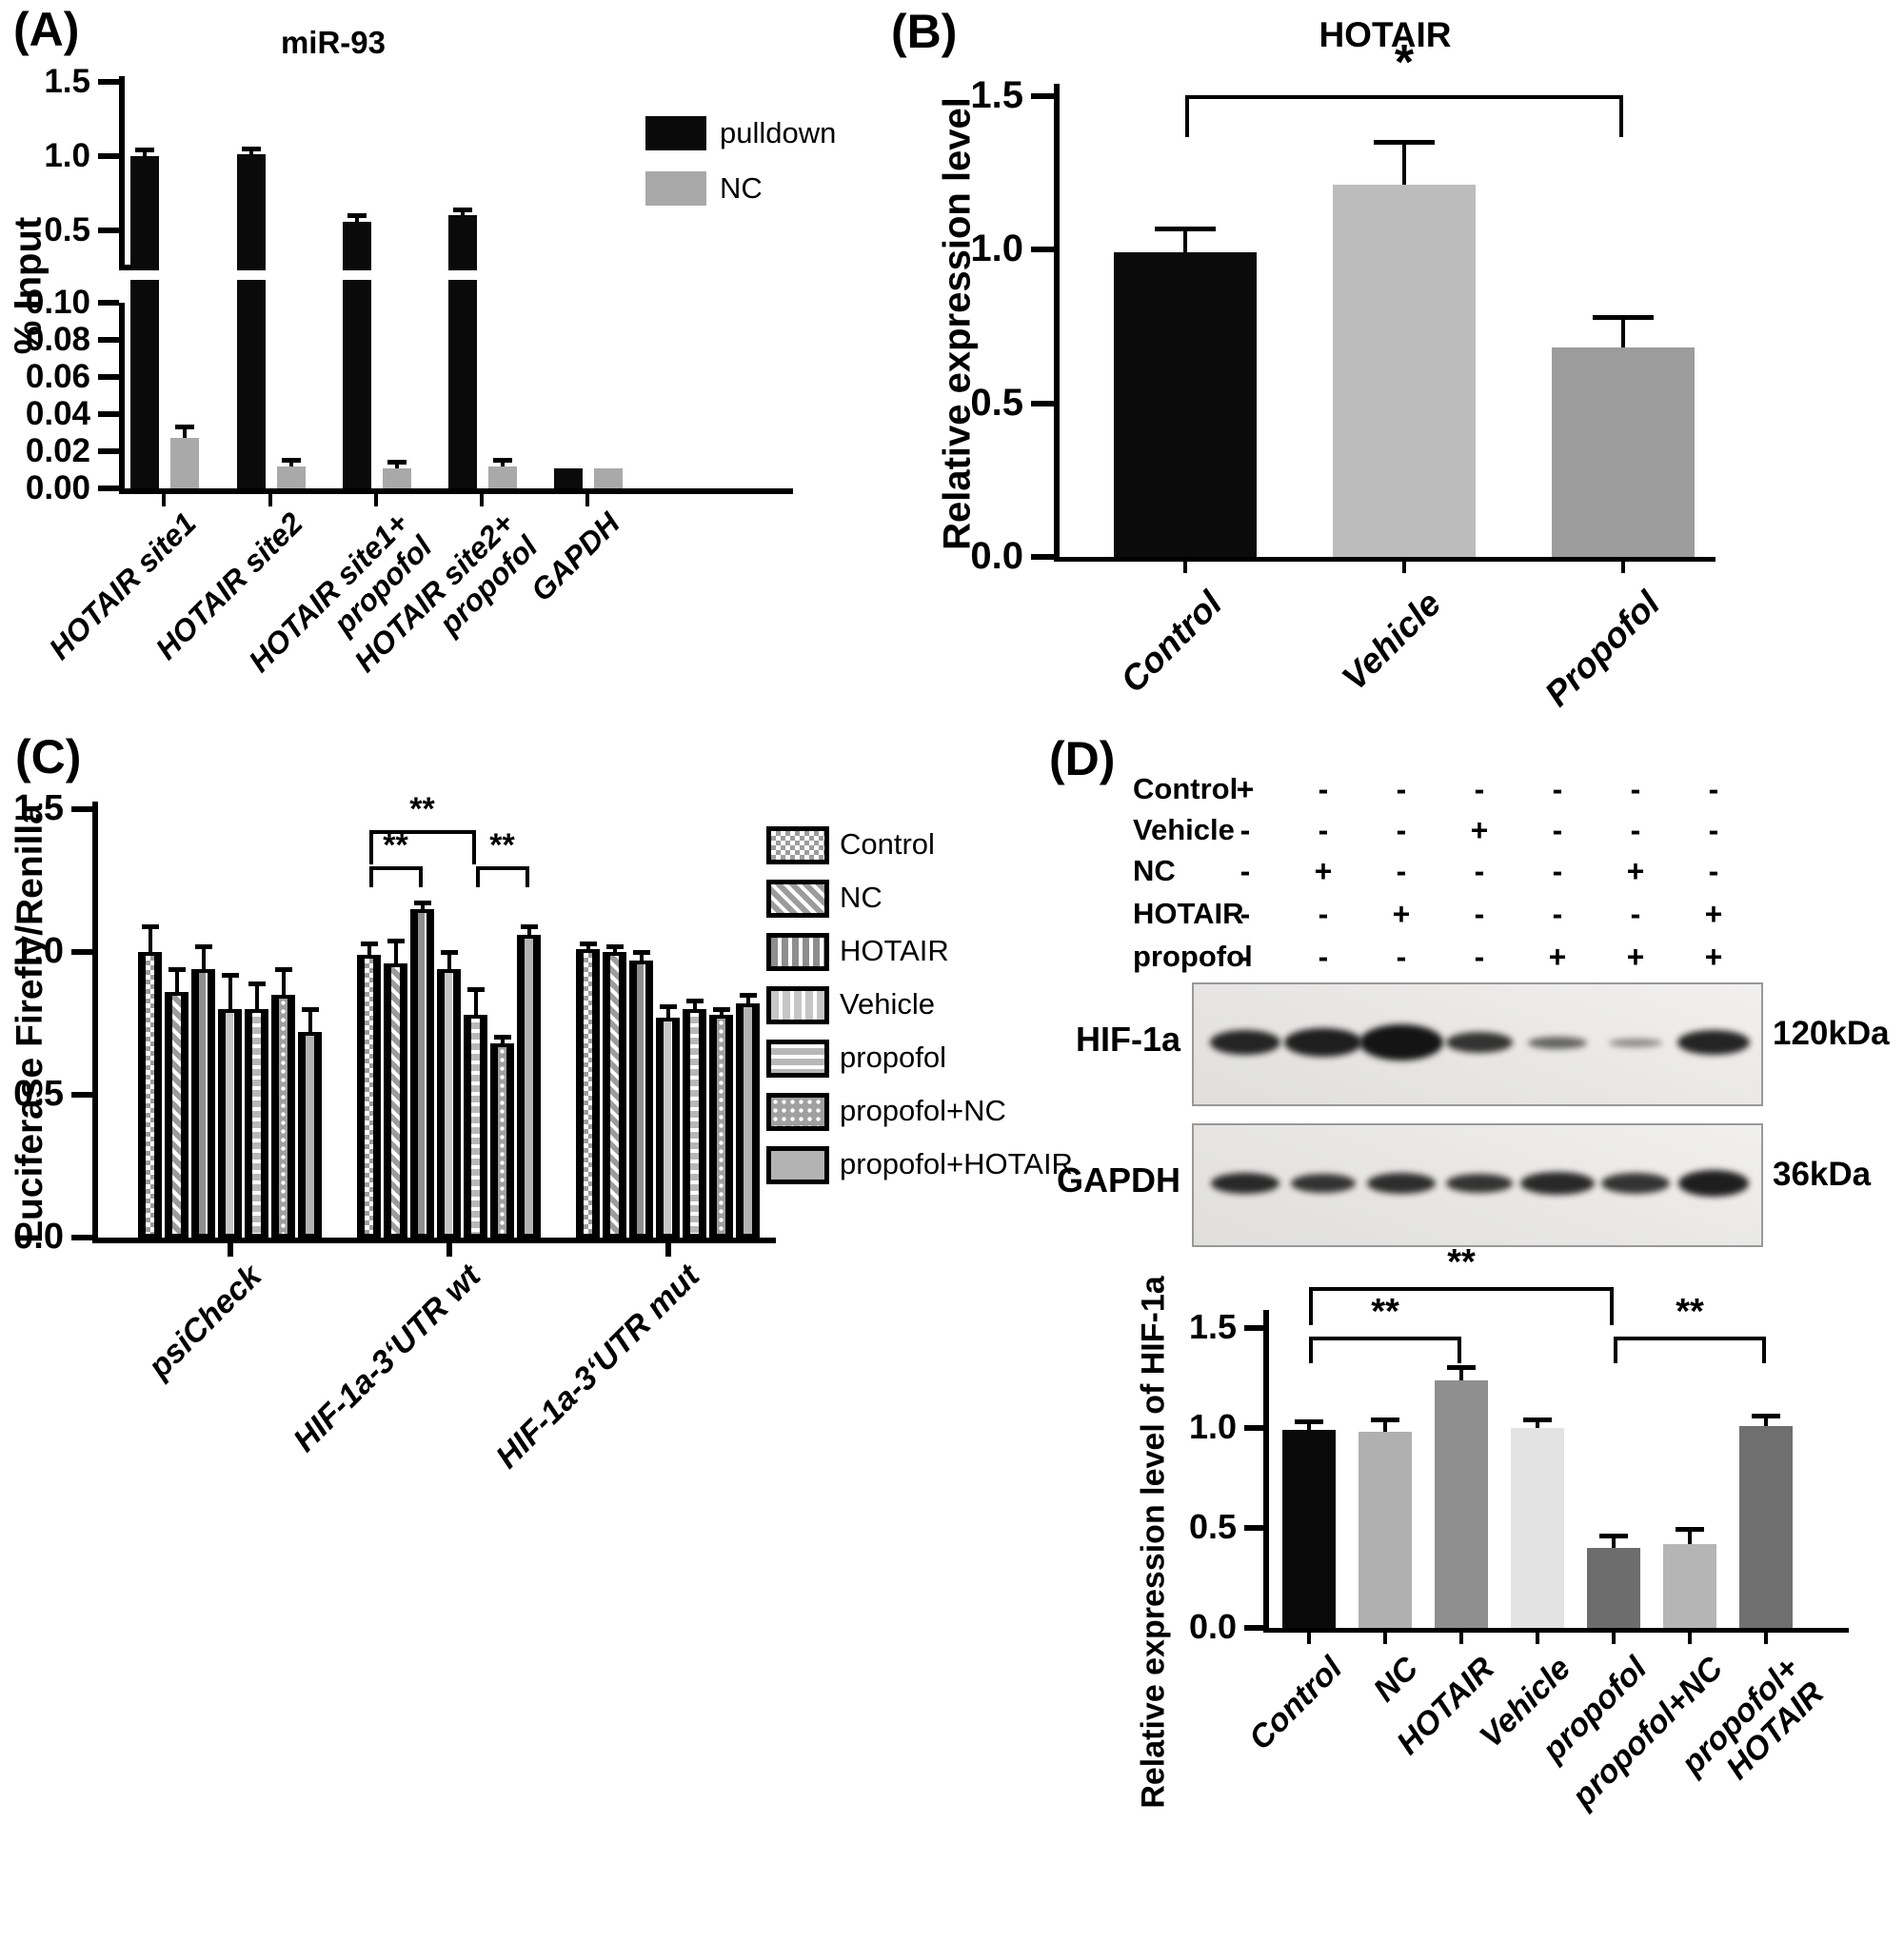 This screenshot has width=1904, height=1943. Describe the element at coordinates (1385, 1312) in the screenshot. I see `sig-label: **` at that location.